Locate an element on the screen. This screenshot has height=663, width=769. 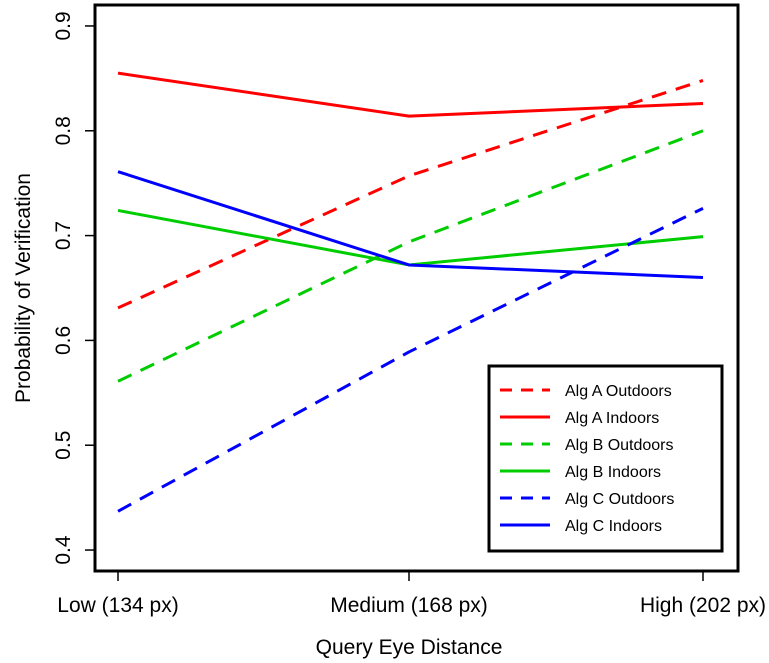
legend-box is located at coordinates (605, 458).